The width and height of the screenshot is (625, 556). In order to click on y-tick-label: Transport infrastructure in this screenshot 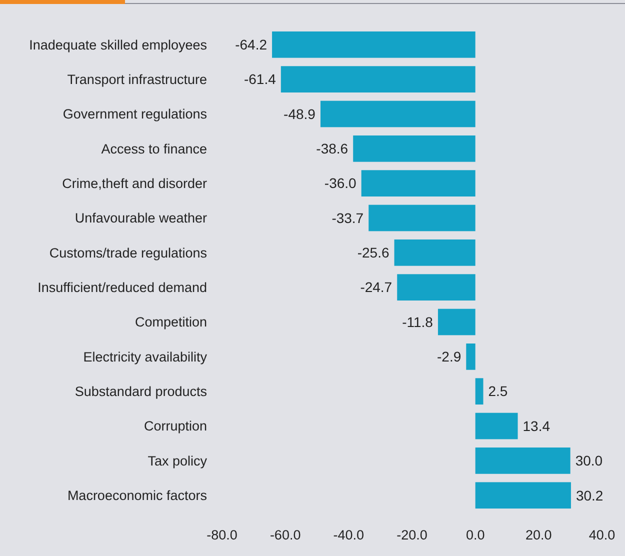, I will do `click(137, 80)`.